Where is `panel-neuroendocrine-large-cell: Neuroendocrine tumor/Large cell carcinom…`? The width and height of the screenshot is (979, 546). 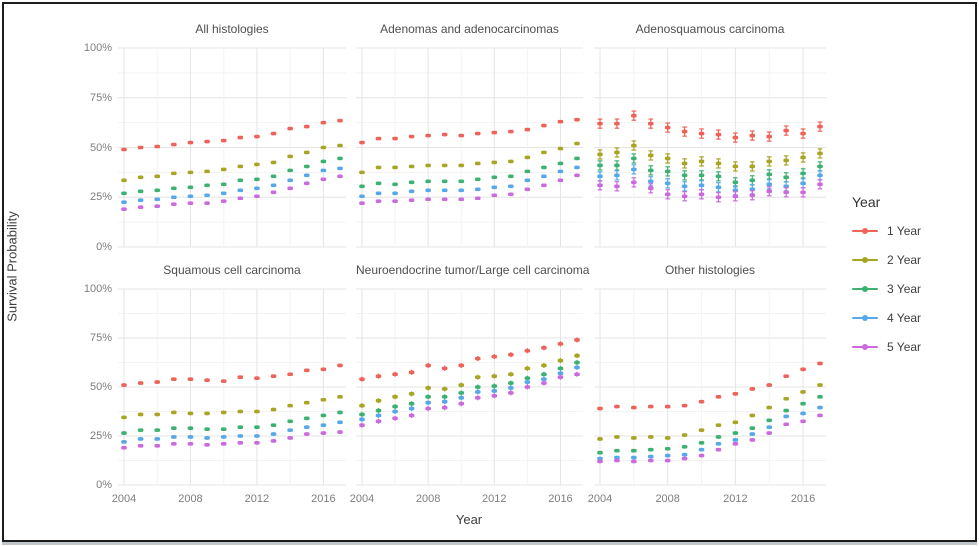 panel-neuroendocrine-large-cell: Neuroendocrine tumor/Large cell carcinom… is located at coordinates (472, 374).